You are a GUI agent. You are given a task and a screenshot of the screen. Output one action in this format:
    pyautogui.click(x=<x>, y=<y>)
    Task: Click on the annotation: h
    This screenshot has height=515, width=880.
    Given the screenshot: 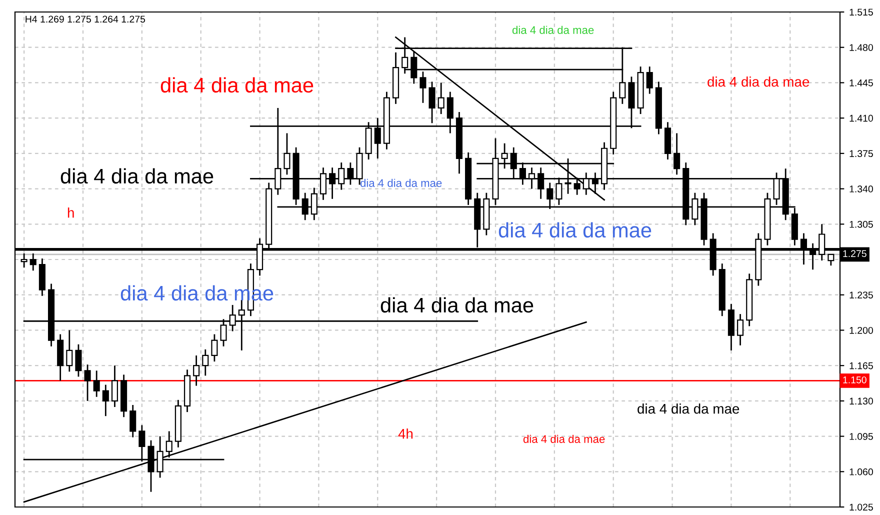 What is the action you would take?
    pyautogui.click(x=71, y=213)
    